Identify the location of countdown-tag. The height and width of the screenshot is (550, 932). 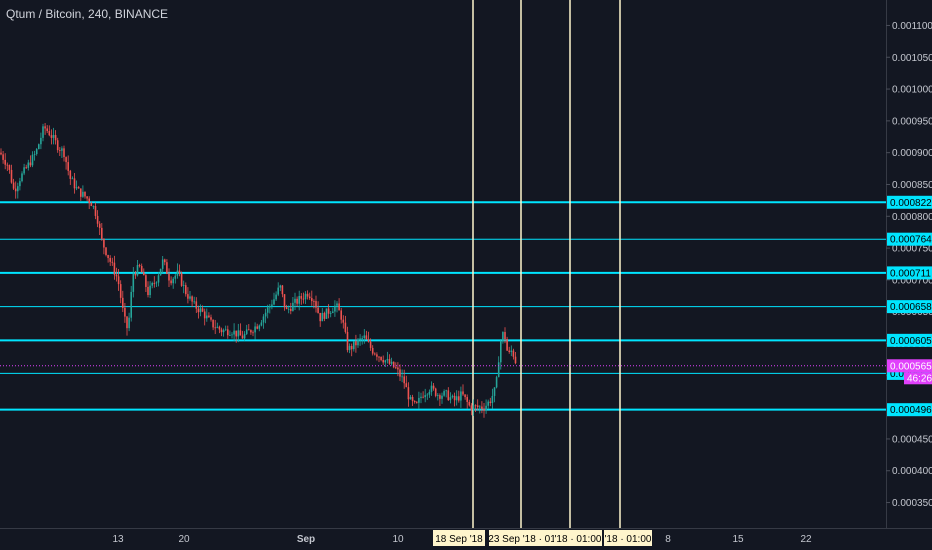
(918, 378).